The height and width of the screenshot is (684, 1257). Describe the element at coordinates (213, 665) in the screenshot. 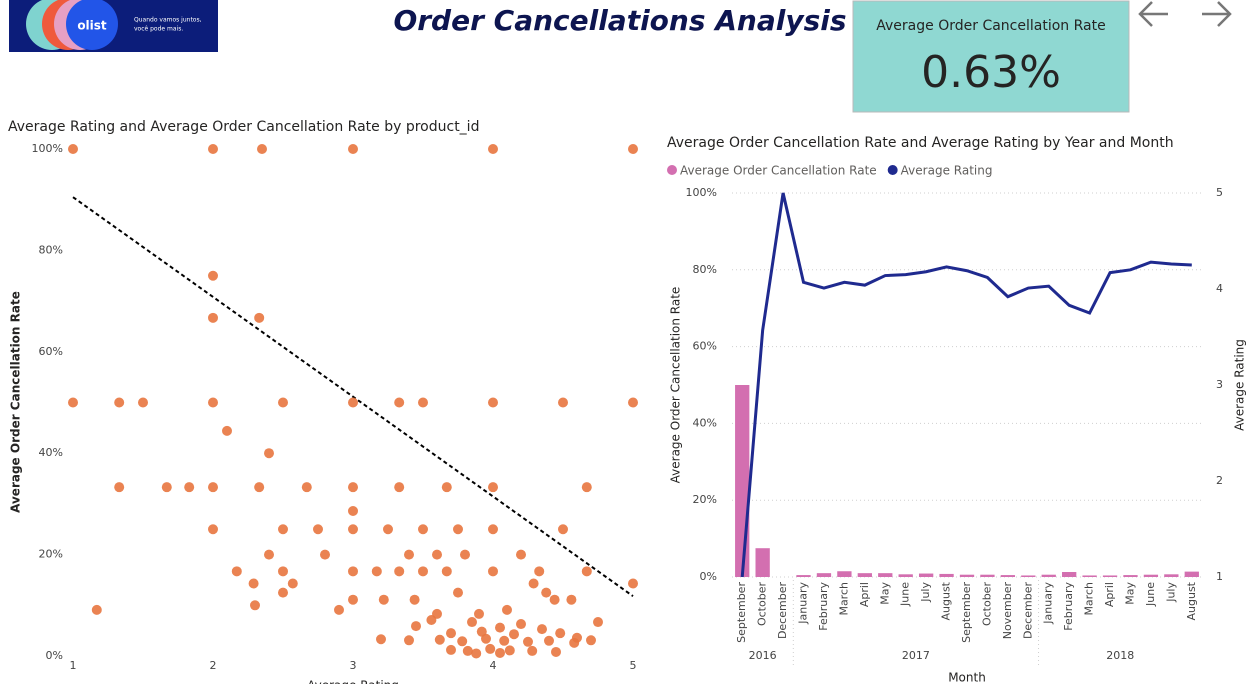

I see `x-tick-label: 2` at that location.